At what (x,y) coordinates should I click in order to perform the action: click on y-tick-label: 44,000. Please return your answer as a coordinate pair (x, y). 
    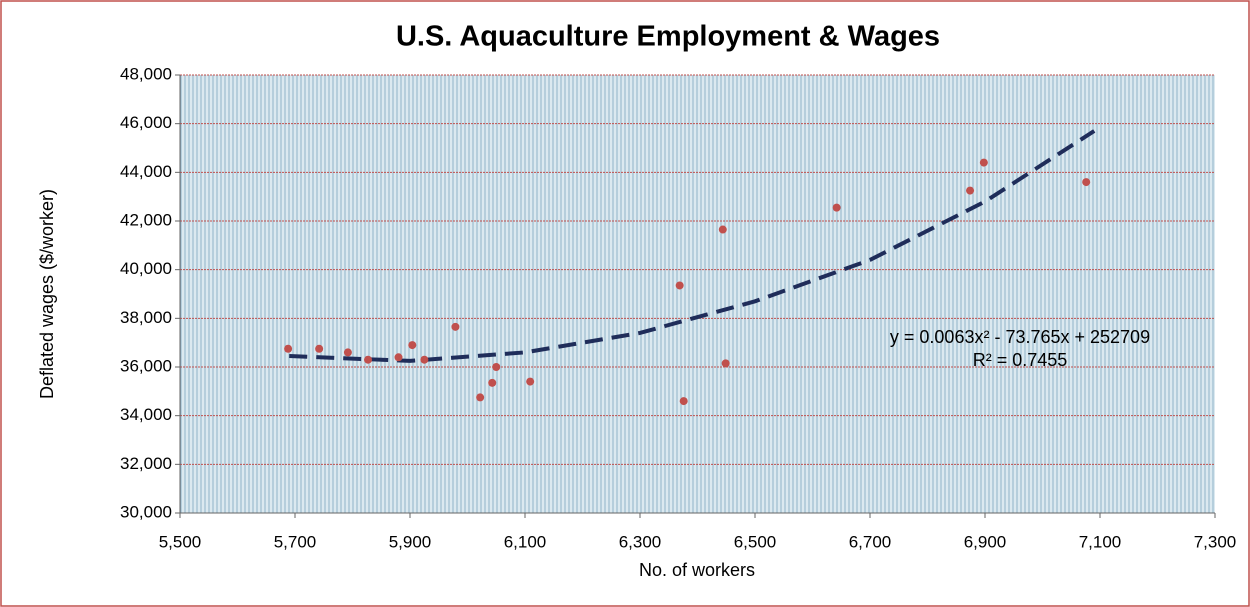
    Looking at the image, I should click on (146, 171).